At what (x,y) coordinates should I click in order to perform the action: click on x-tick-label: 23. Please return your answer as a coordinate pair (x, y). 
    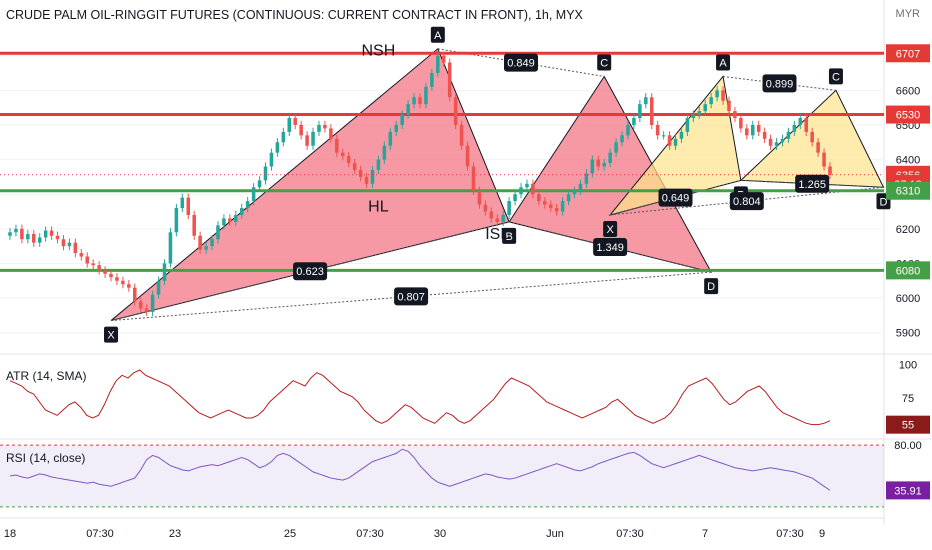
    Looking at the image, I should click on (175, 534).